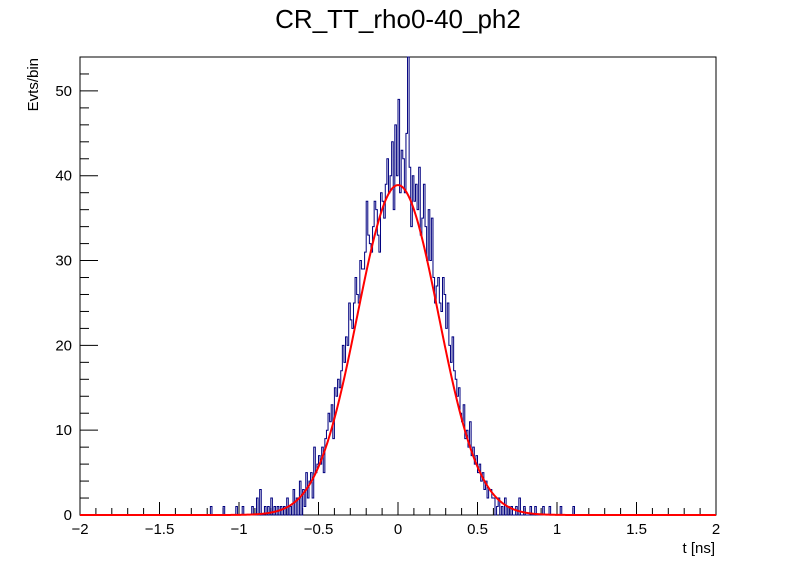  What do you see at coordinates (319, 529) in the screenshot?
I see `x-tick-label: −0.5` at bounding box center [319, 529].